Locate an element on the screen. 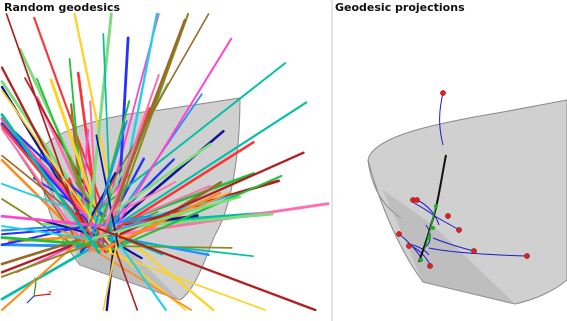  projection-markers is located at coordinates (463, 179).